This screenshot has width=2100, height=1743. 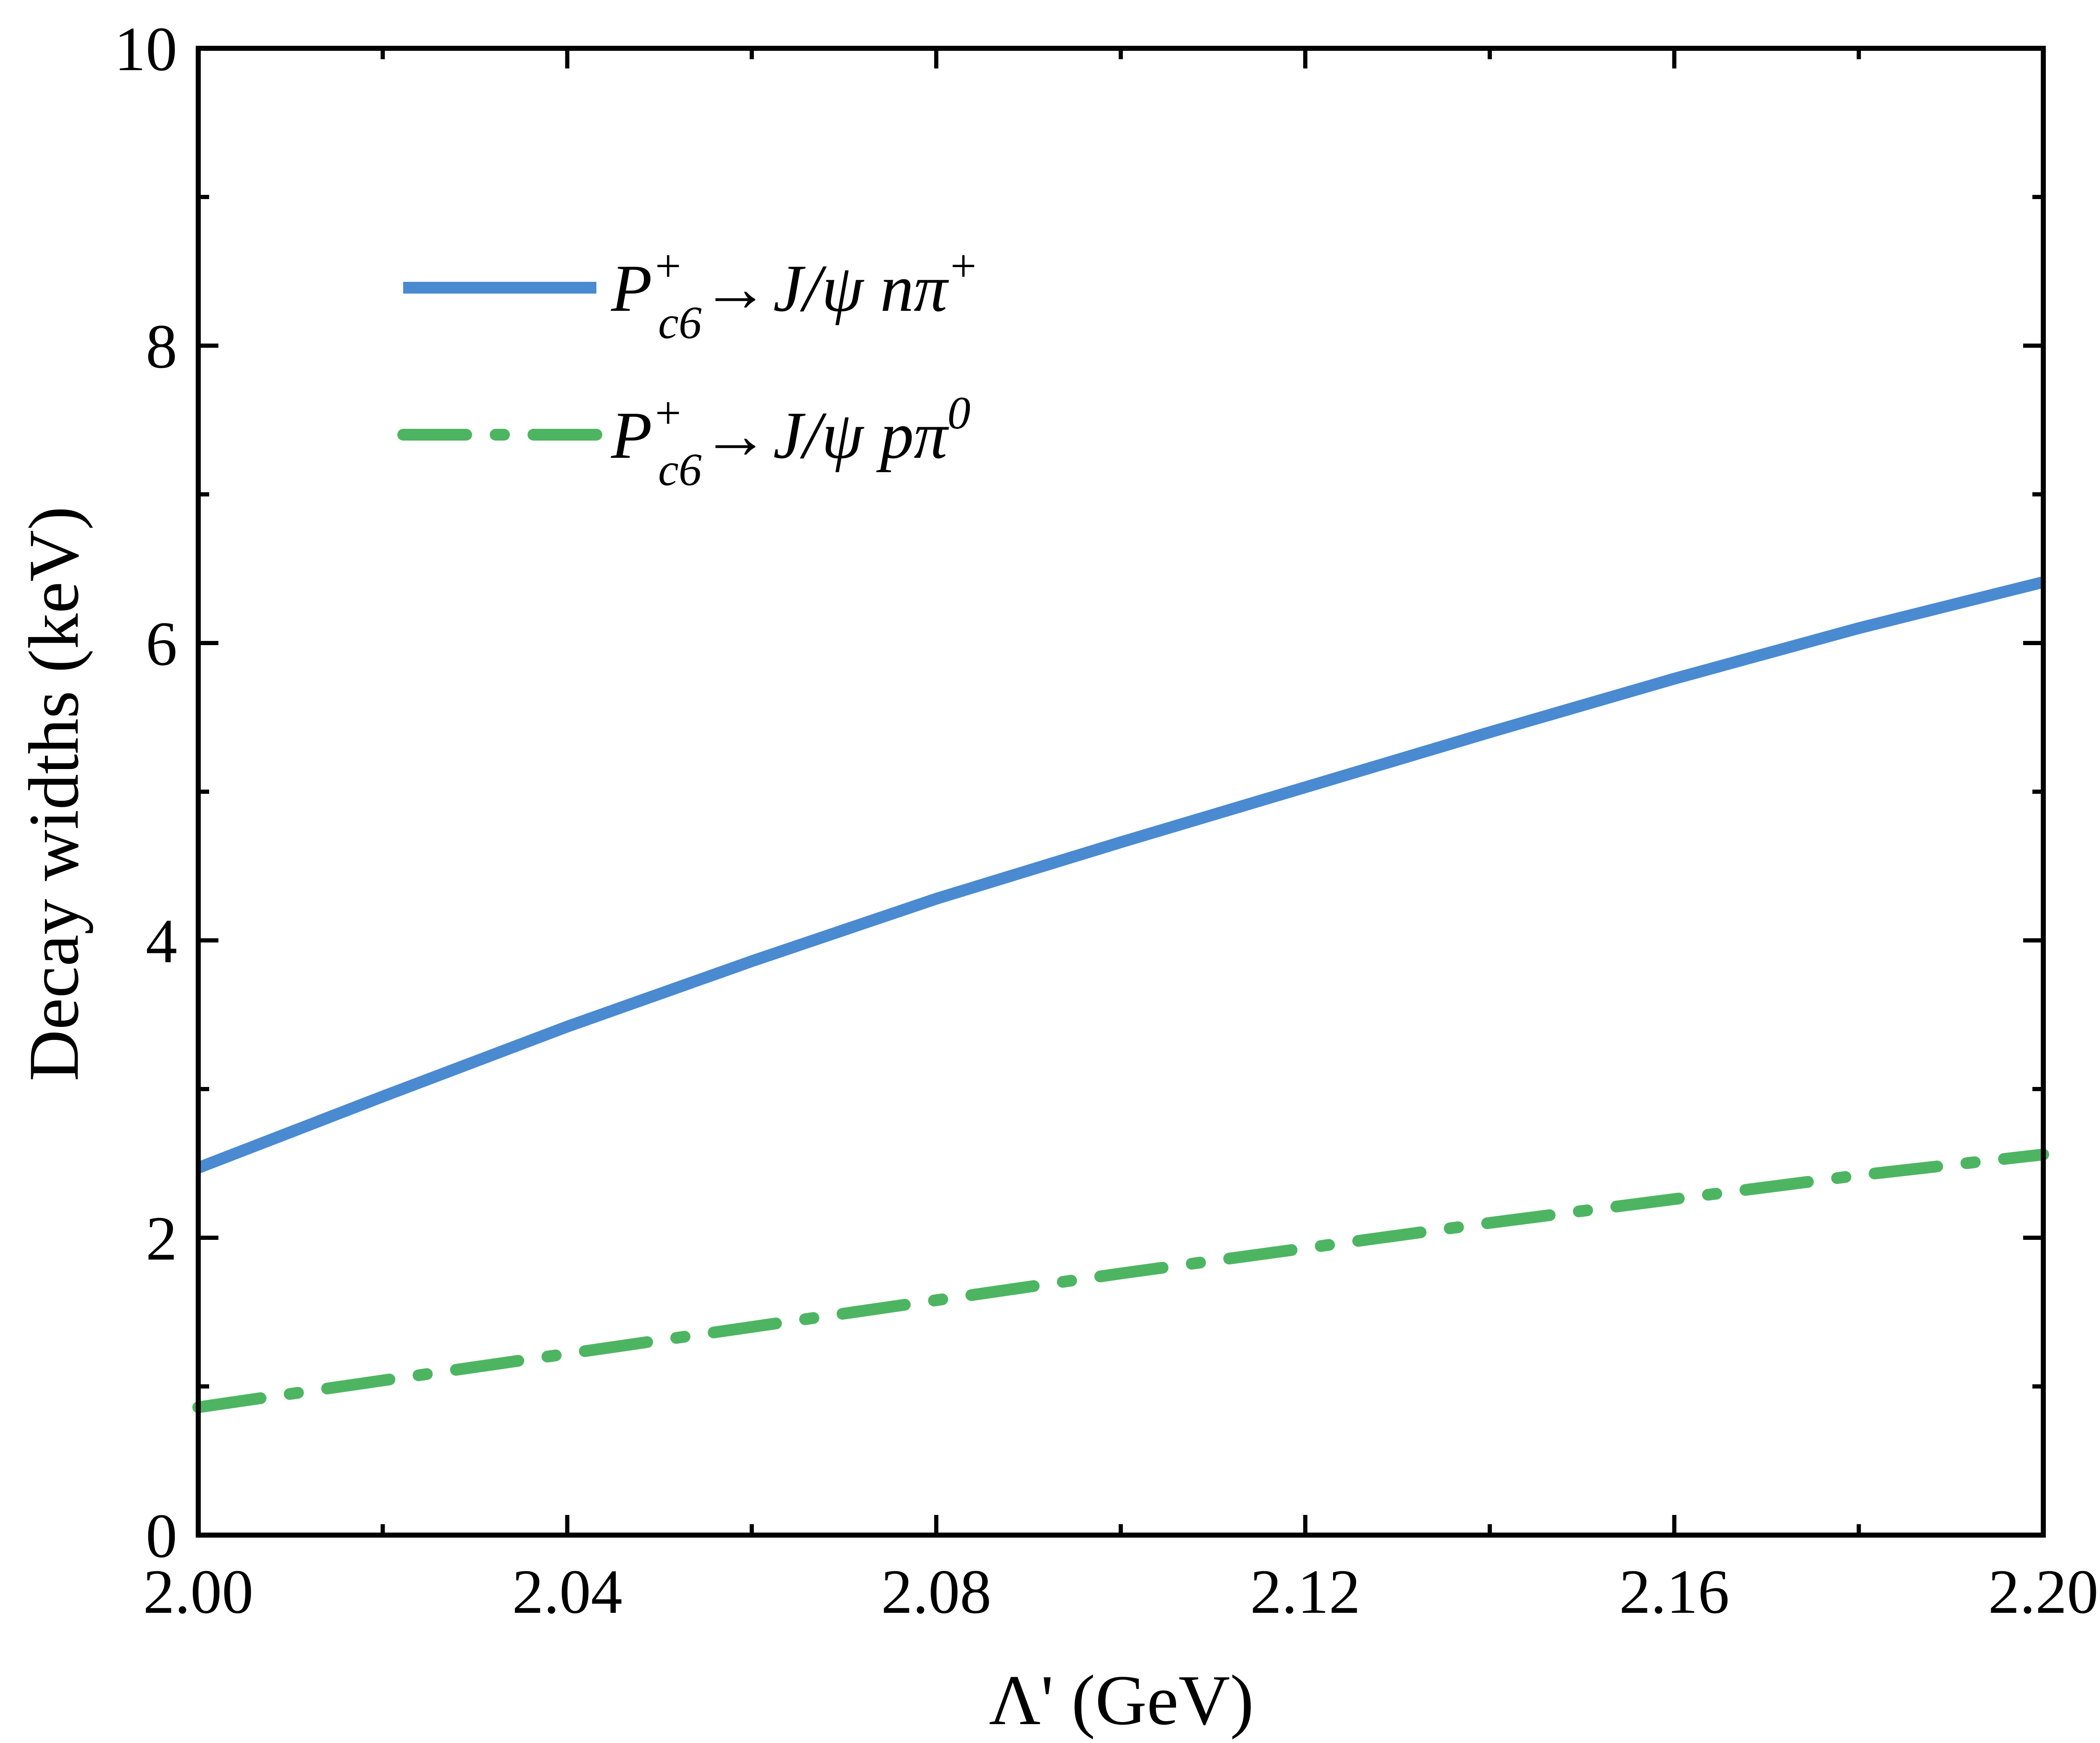 I want to click on x-axis-title: Λ' (GeV), so click(x=1121, y=1700).